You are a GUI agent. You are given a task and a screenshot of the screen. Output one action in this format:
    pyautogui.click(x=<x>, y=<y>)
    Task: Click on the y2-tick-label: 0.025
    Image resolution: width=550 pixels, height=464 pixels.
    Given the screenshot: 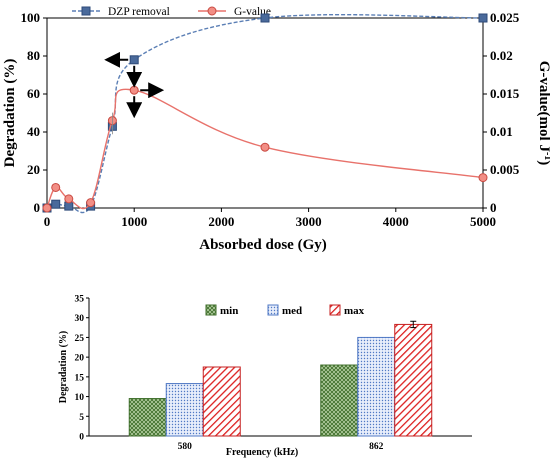 What is the action you would take?
    pyautogui.click(x=505, y=17)
    